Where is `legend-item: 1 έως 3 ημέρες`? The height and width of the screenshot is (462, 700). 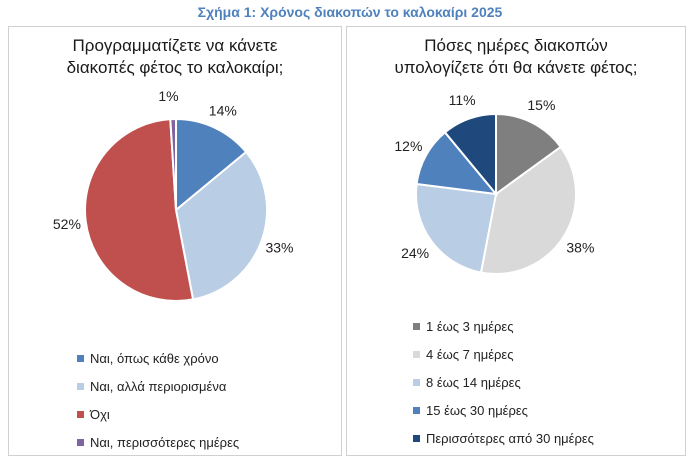 legend-item: 1 έως 3 ημέρες is located at coordinates (503, 327).